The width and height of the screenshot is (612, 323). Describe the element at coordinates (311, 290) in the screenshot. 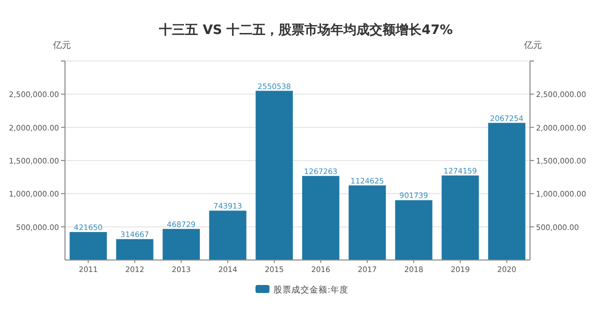

I see `legend-label: 股票成交金额:年度` at that location.